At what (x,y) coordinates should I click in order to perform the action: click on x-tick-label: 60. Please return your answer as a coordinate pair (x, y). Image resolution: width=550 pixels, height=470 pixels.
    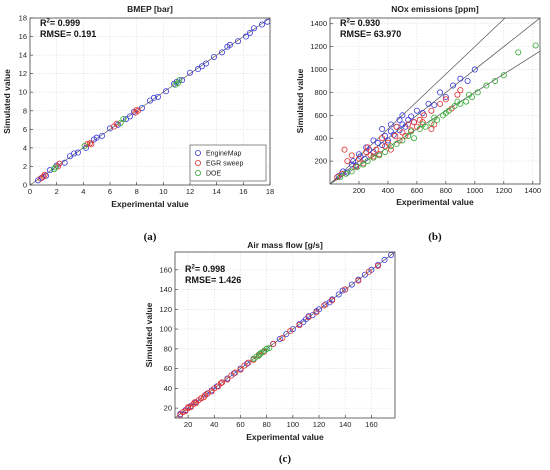
    Looking at the image, I should click on (240, 424).